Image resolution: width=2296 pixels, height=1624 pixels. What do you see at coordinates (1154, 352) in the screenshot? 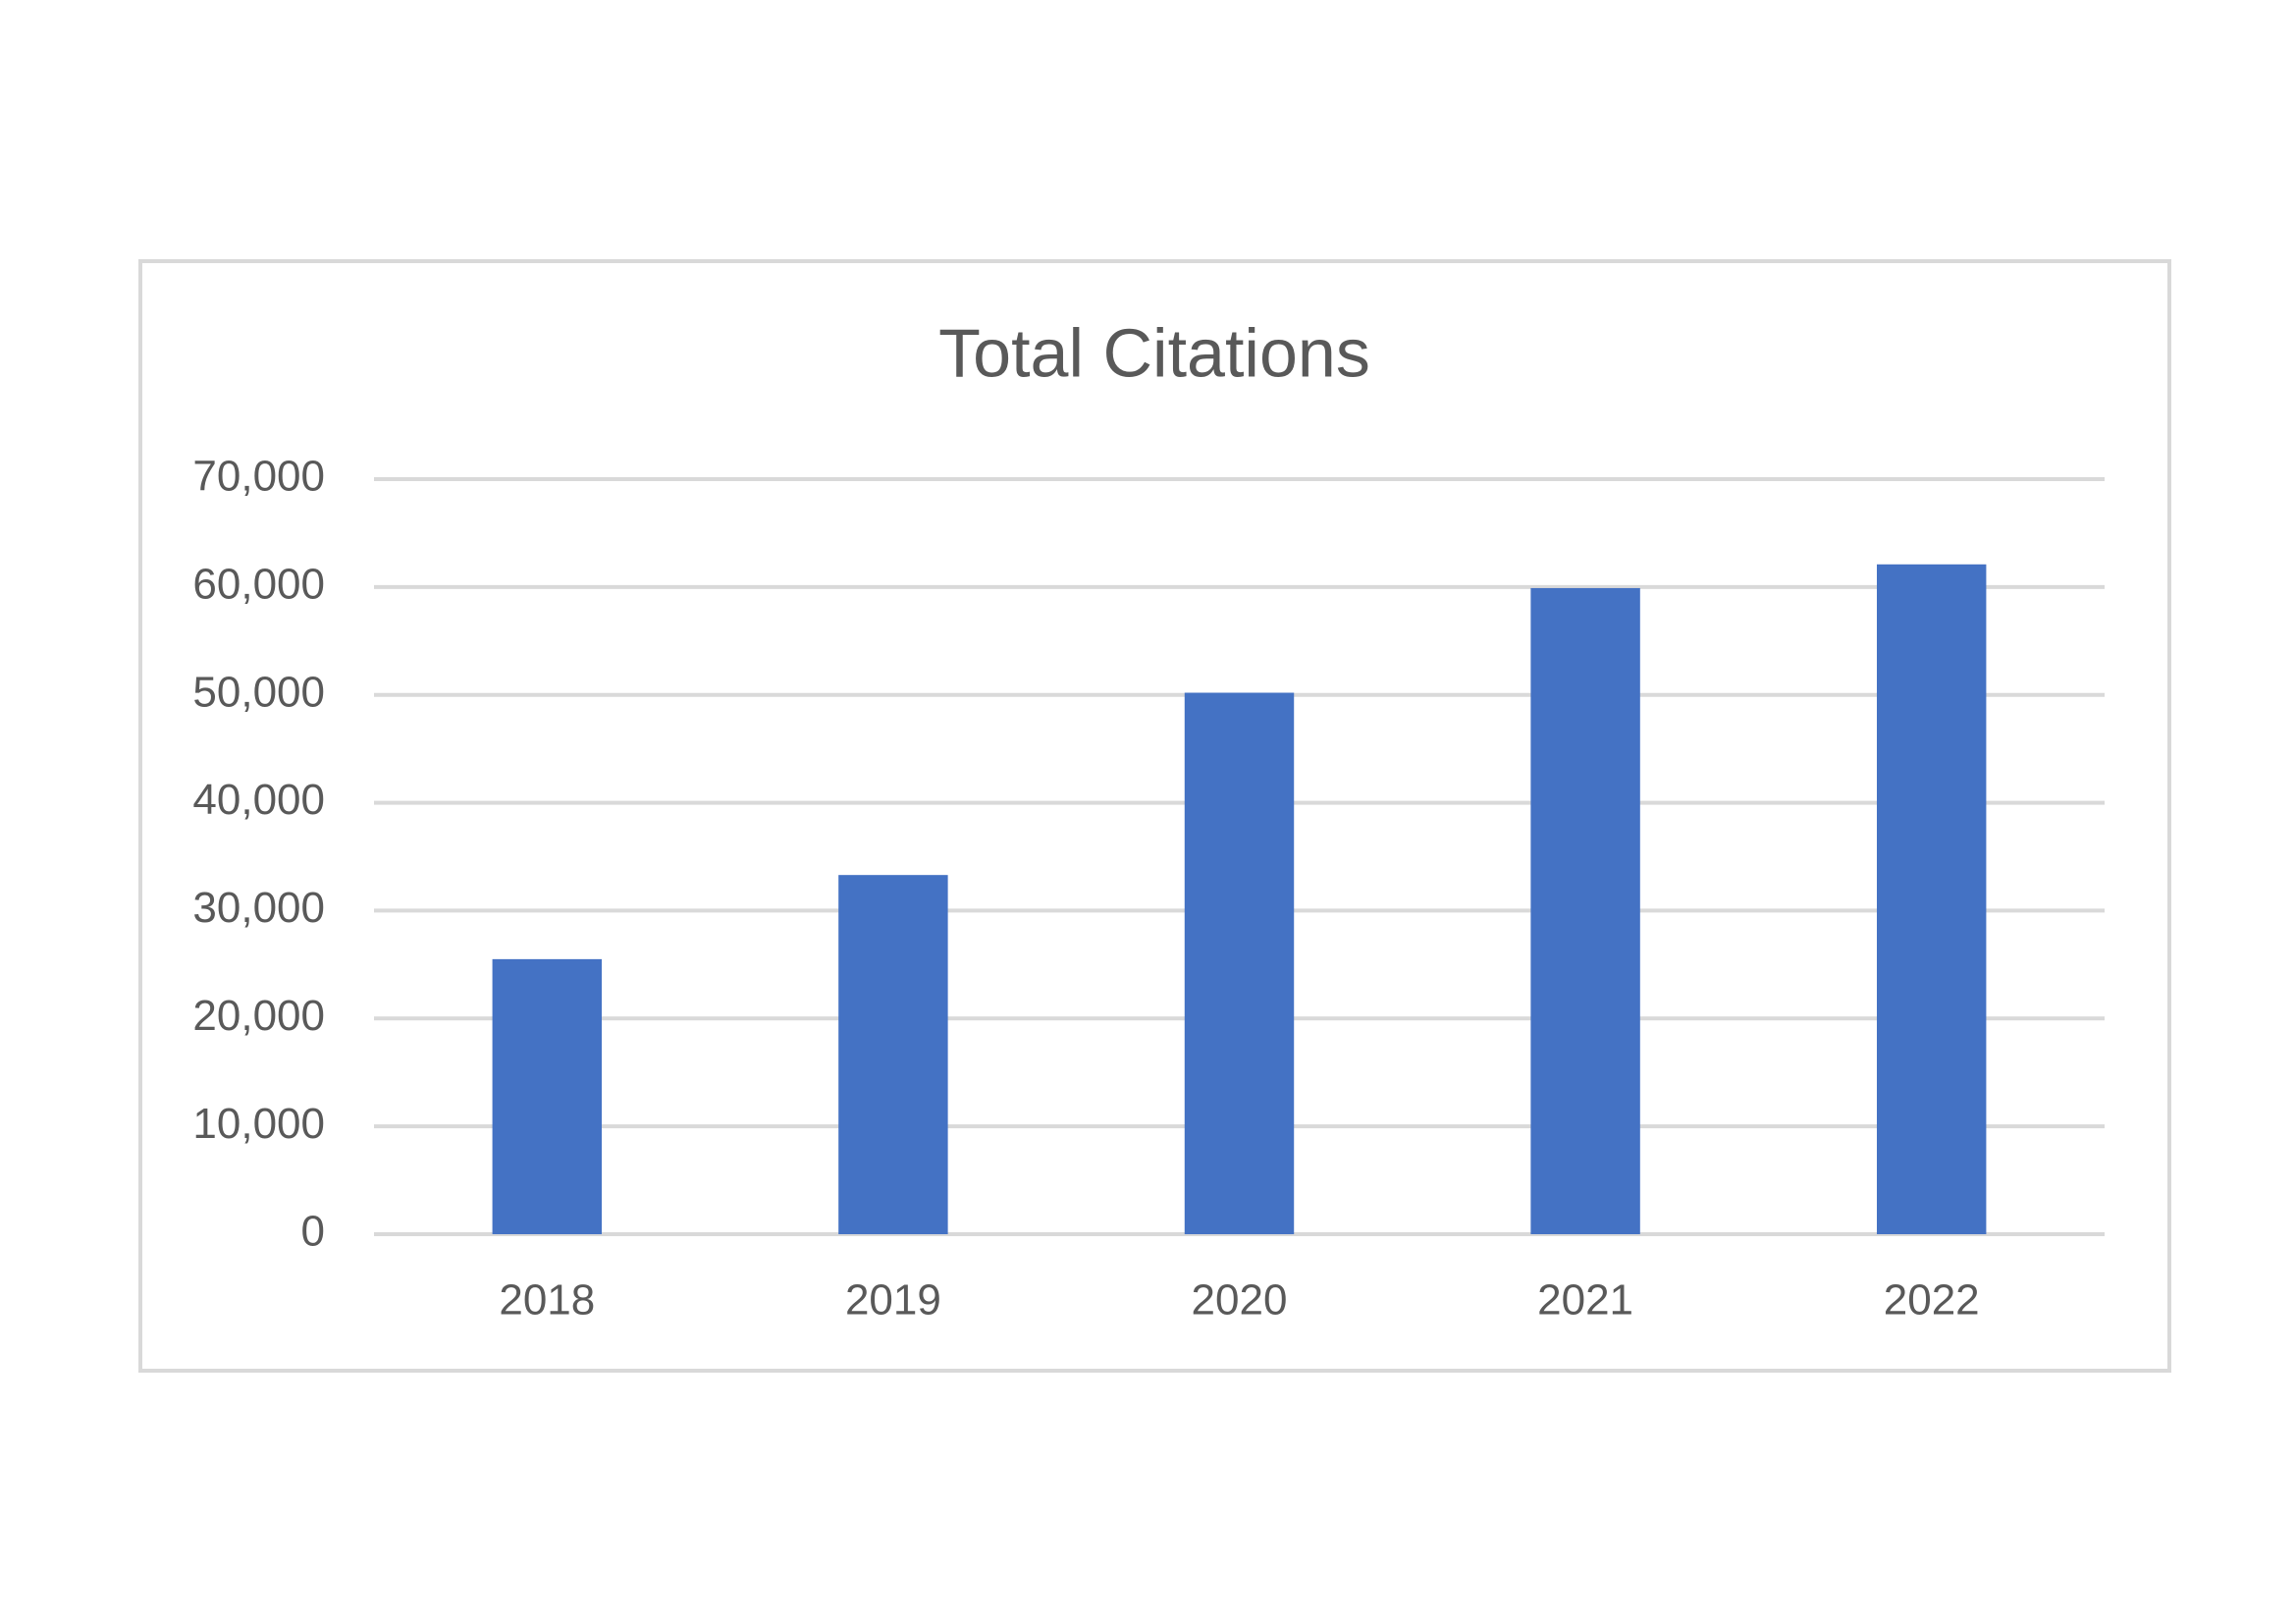
I see `chart-title: Total Citations` at bounding box center [1154, 352].